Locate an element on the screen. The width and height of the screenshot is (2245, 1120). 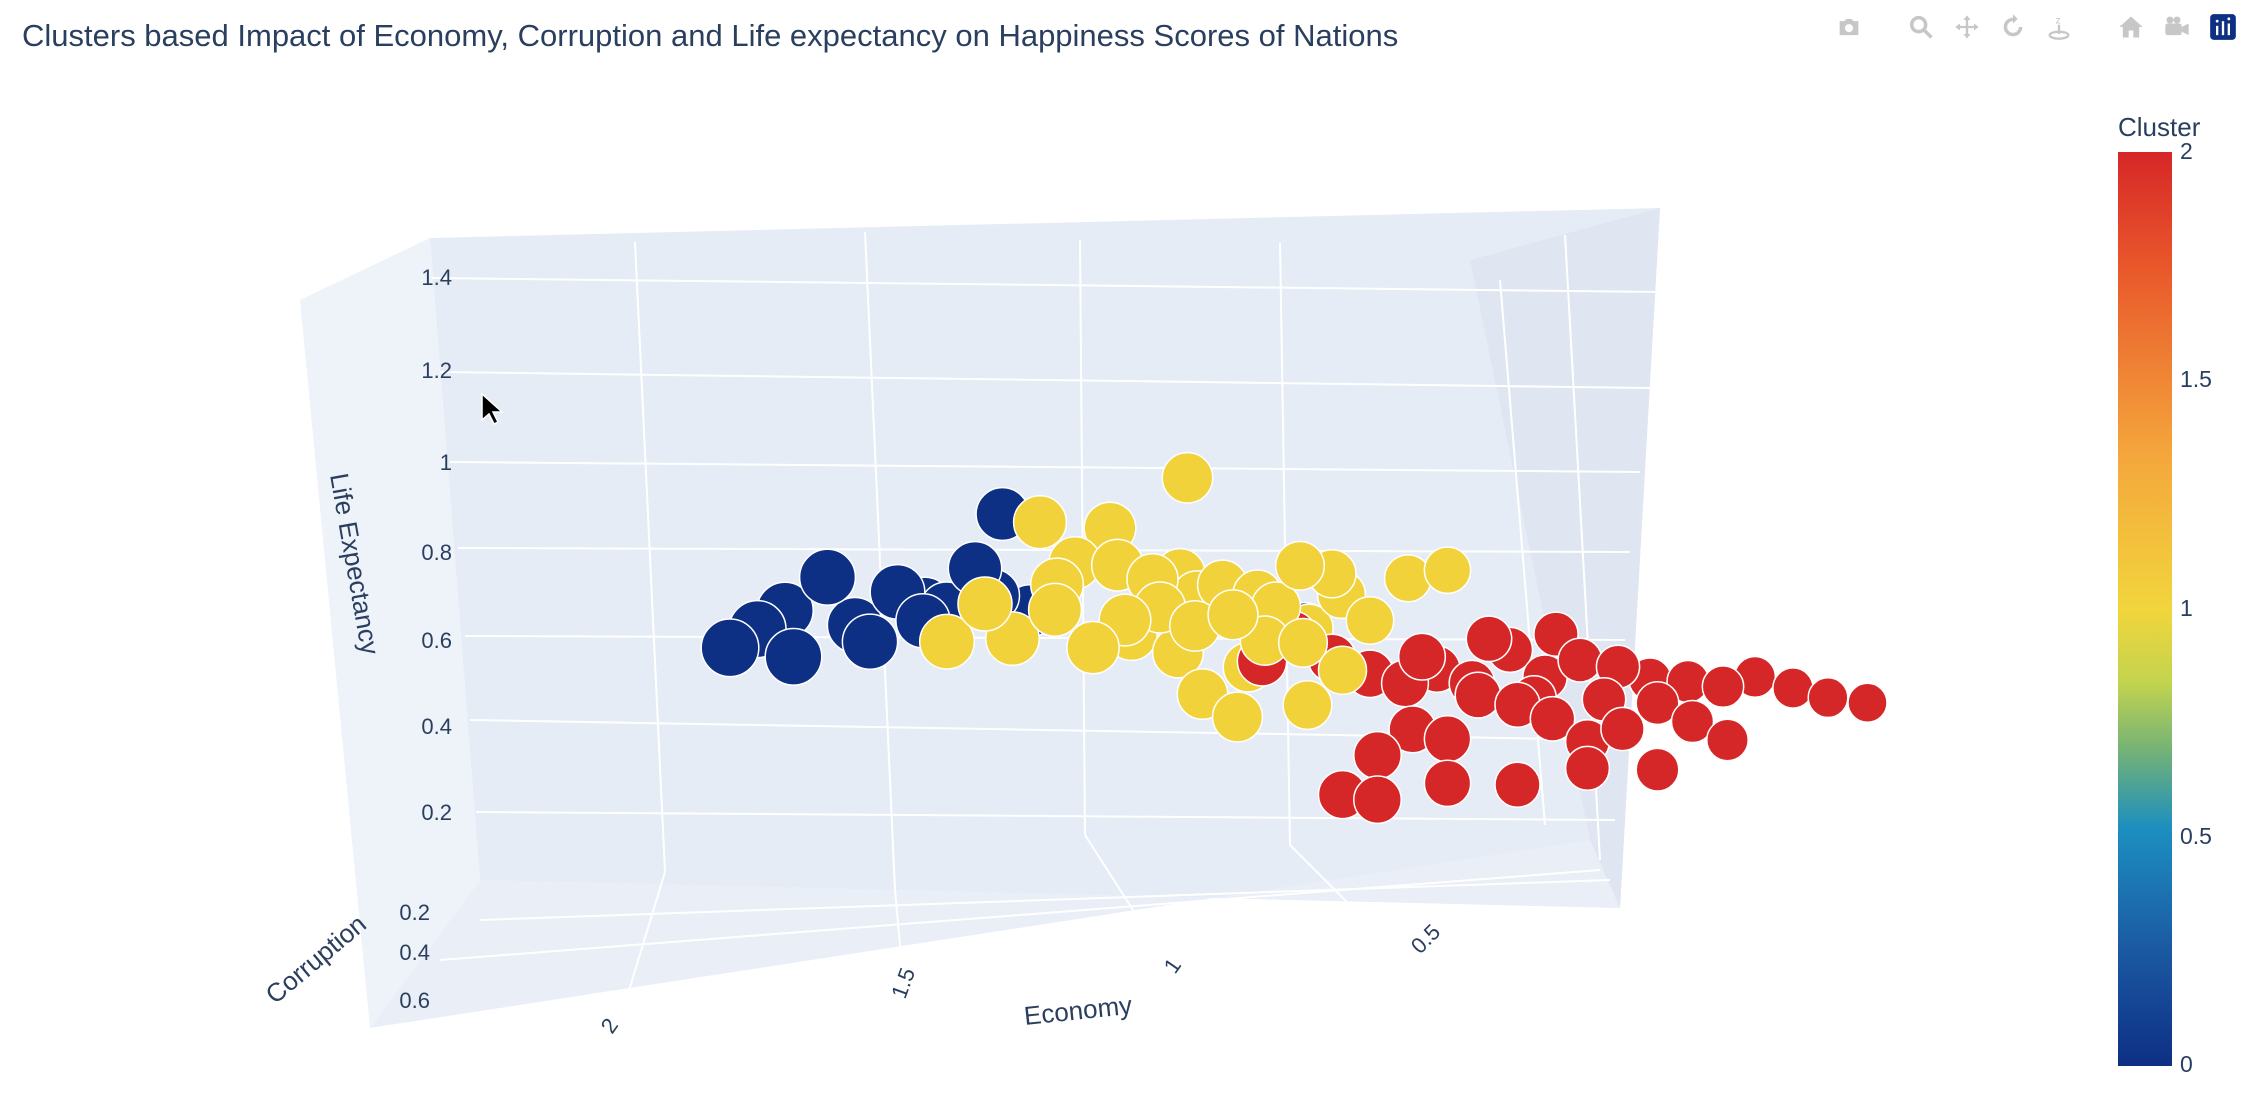
z-tick-label: 1 is located at coordinates (446, 462).